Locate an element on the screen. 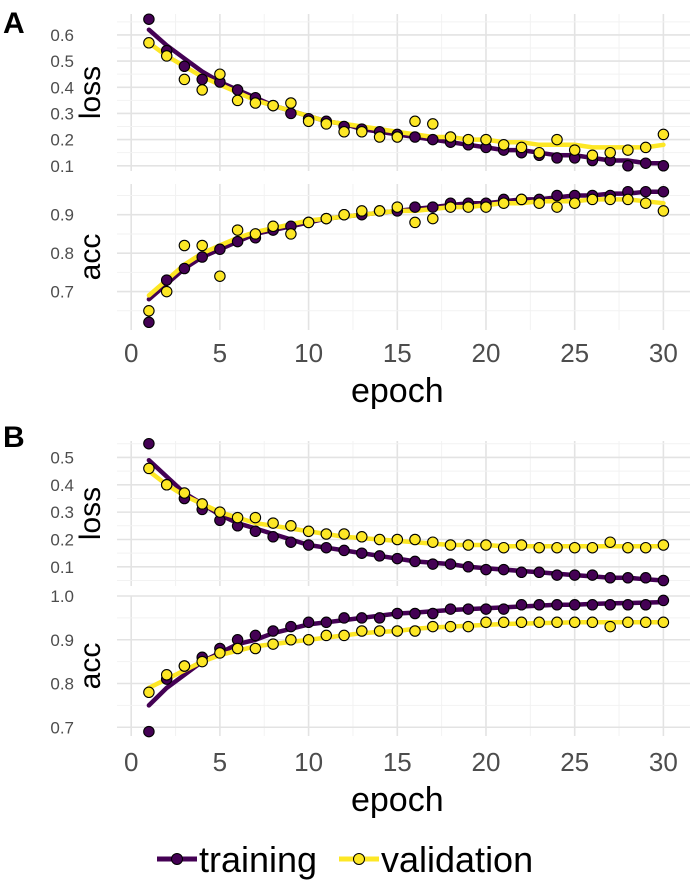  facet-label-b-acc: acc is located at coordinates (90, 666).